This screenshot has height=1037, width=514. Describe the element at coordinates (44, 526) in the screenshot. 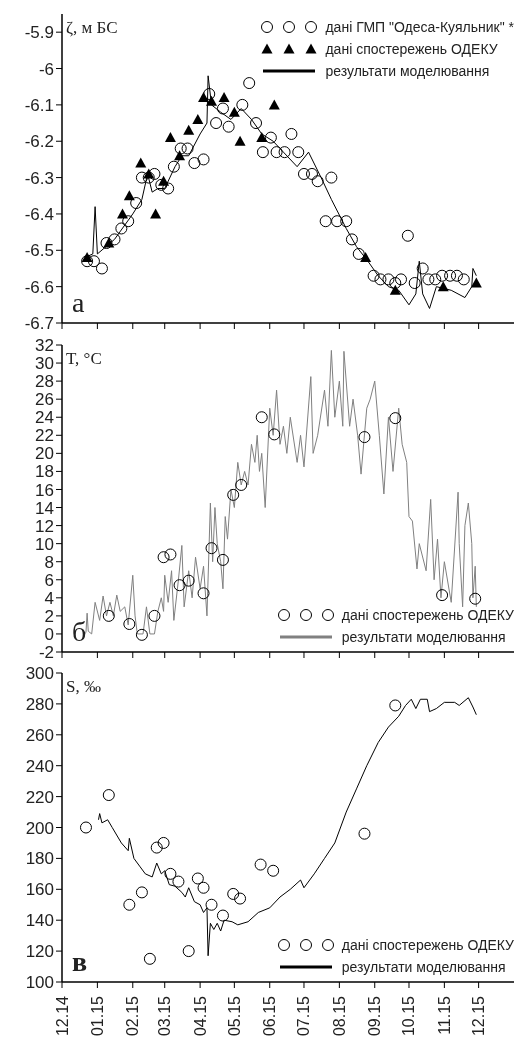

I see `y-tick-label: 12` at that location.